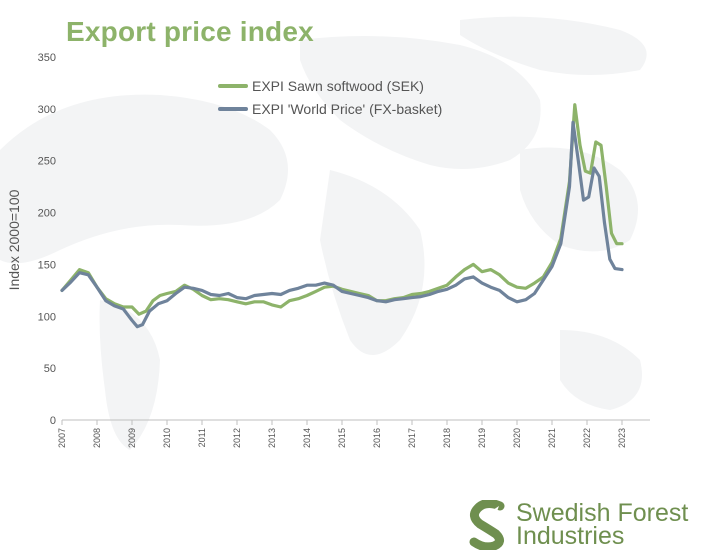  I want to click on legend-swatch-sawn, so click(233, 85).